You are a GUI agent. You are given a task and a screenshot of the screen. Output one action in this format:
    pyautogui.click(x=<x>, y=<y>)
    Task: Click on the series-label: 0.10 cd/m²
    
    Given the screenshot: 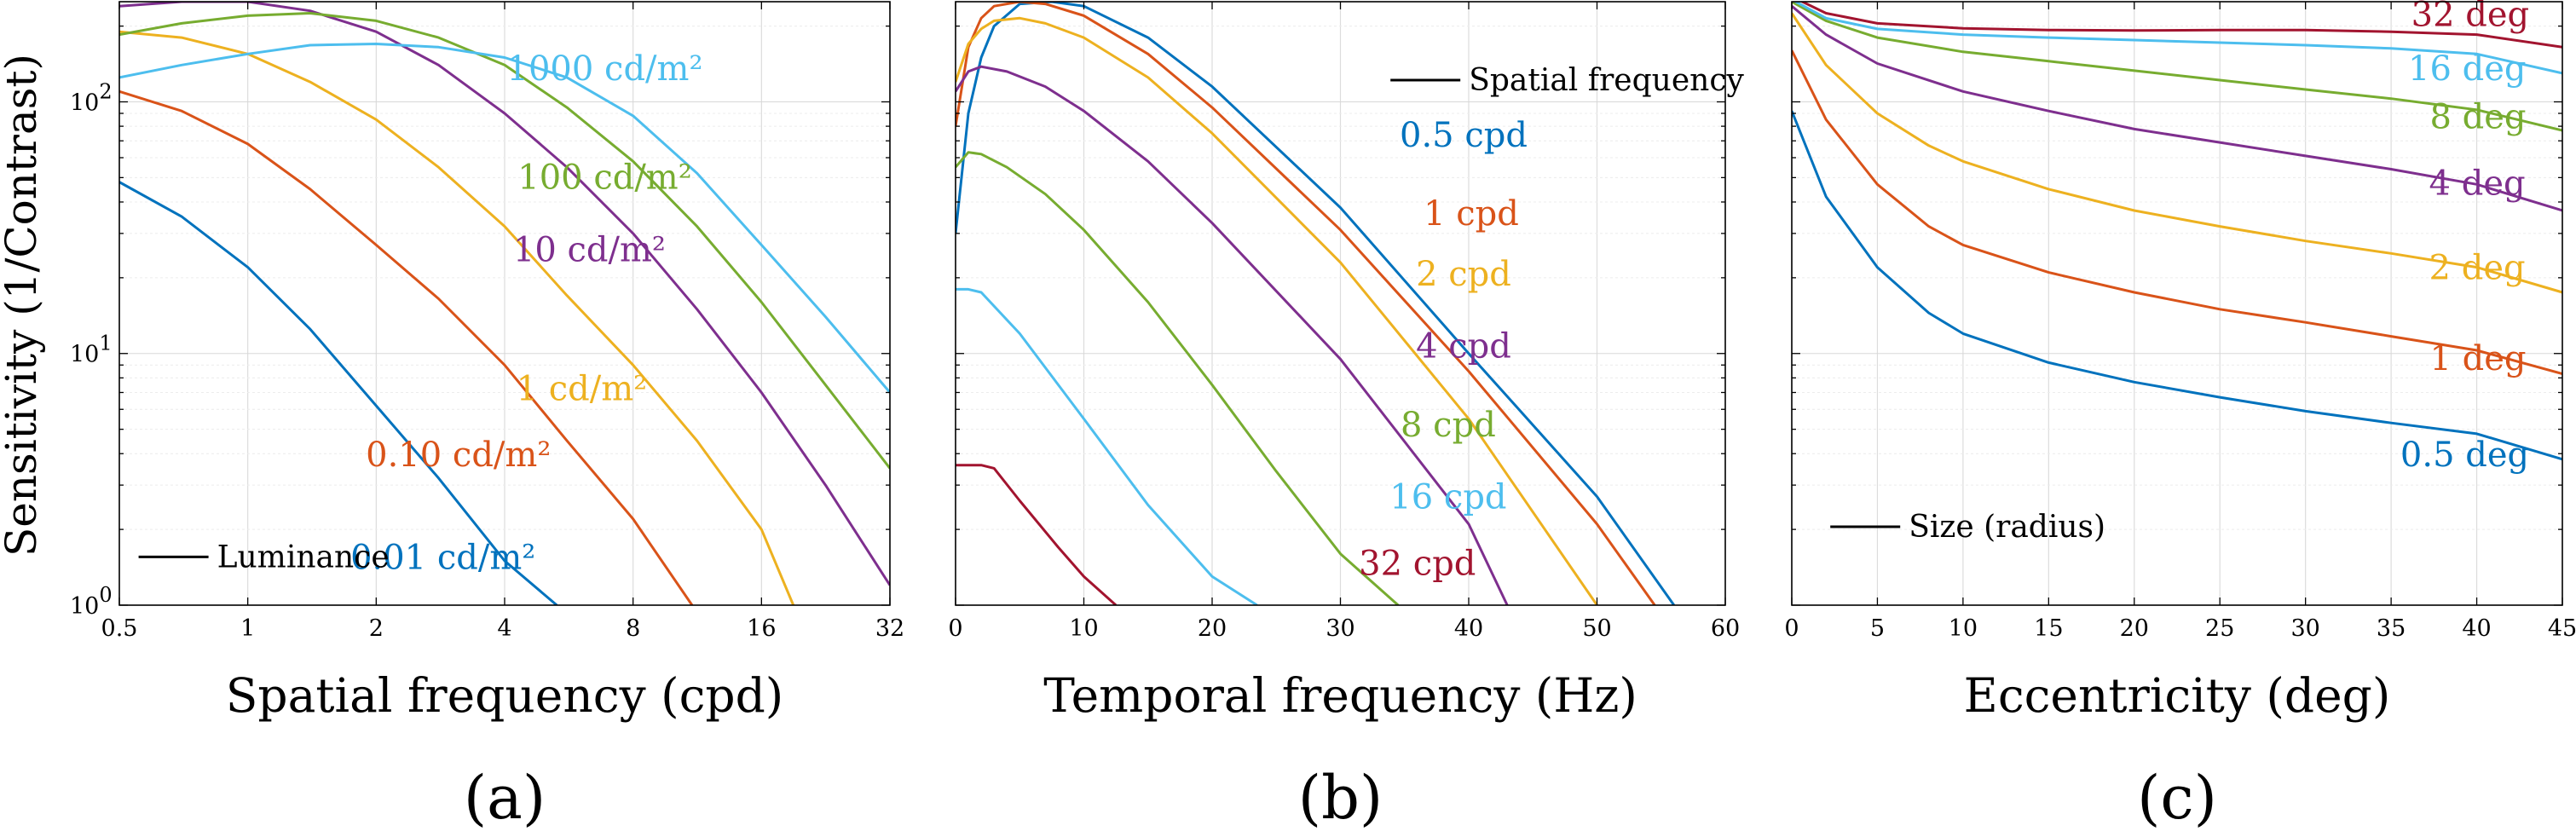 What is the action you would take?
    pyautogui.click(x=458, y=455)
    